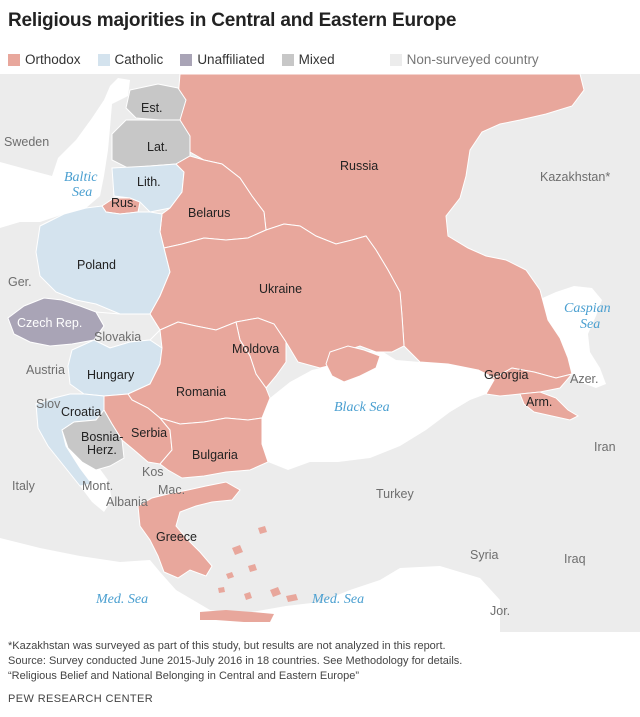 The image size is (640, 717). What do you see at coordinates (53, 59) in the screenshot?
I see `legend-label-orthodox: Orthodox` at bounding box center [53, 59].